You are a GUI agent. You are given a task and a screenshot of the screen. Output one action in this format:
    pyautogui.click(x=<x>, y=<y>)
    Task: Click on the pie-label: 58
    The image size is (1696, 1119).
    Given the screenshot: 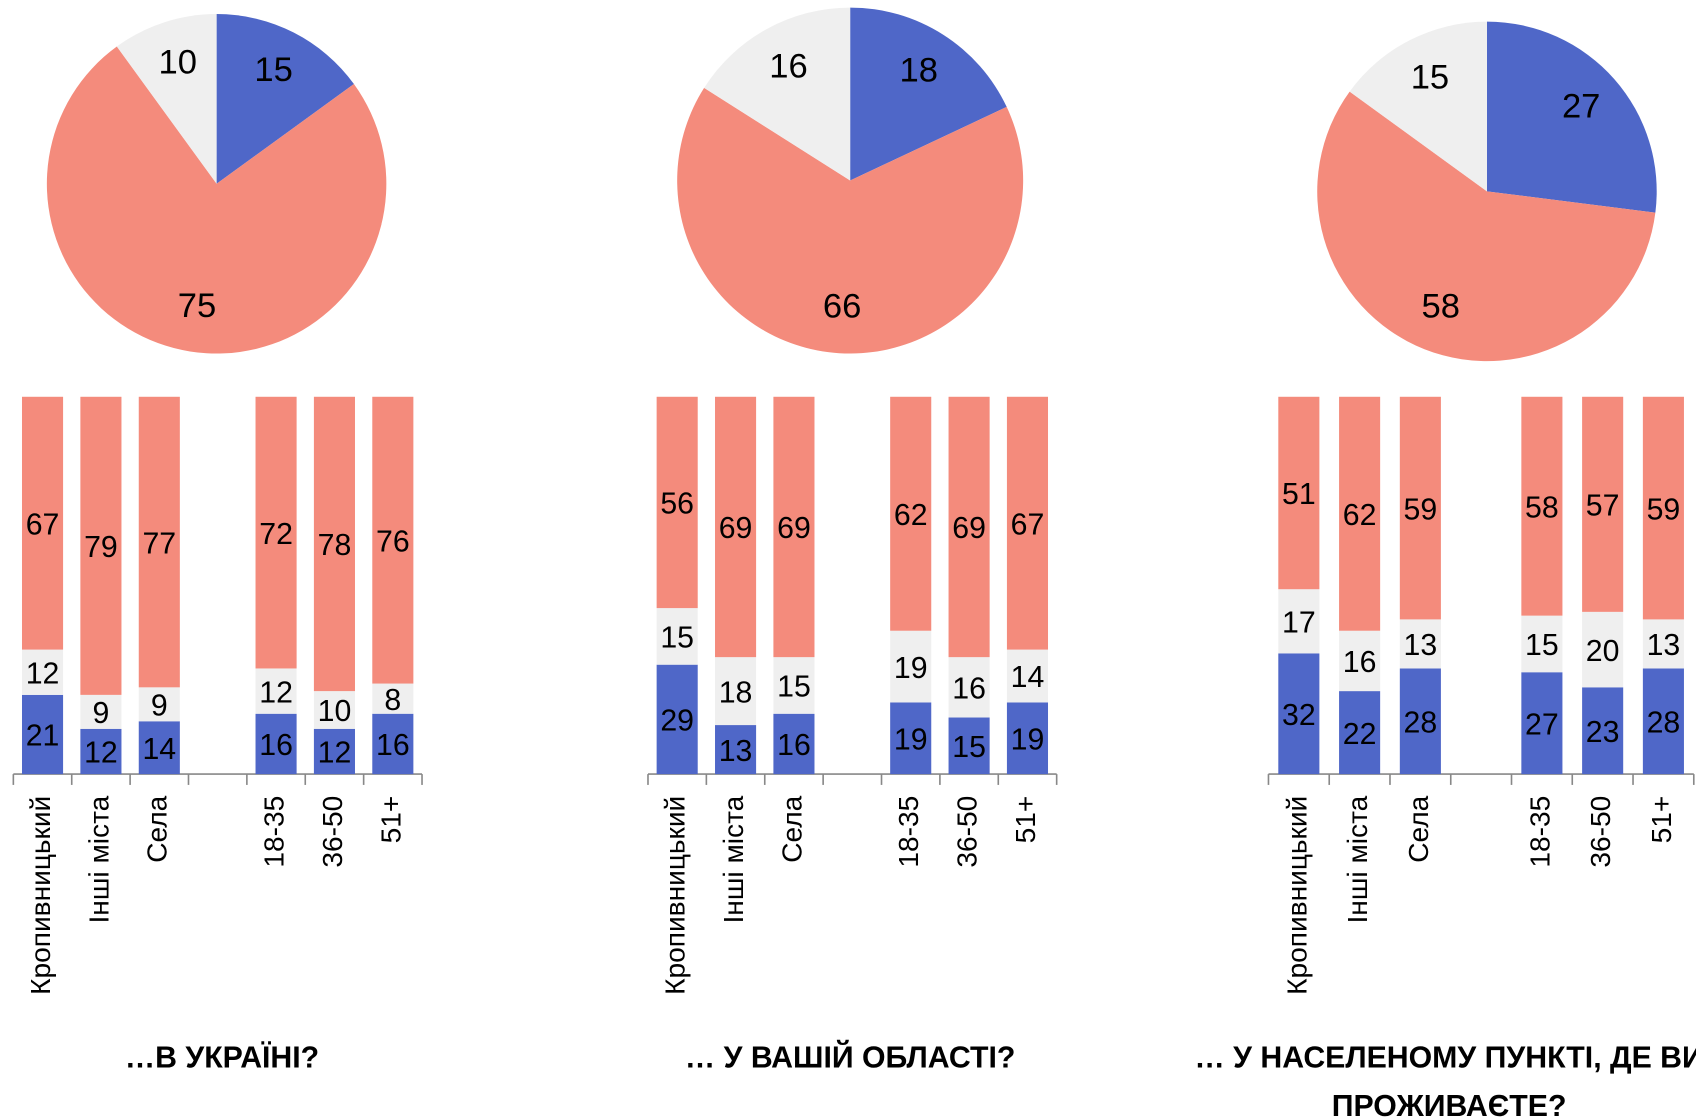 What is the action you would take?
    pyautogui.click(x=1440, y=306)
    